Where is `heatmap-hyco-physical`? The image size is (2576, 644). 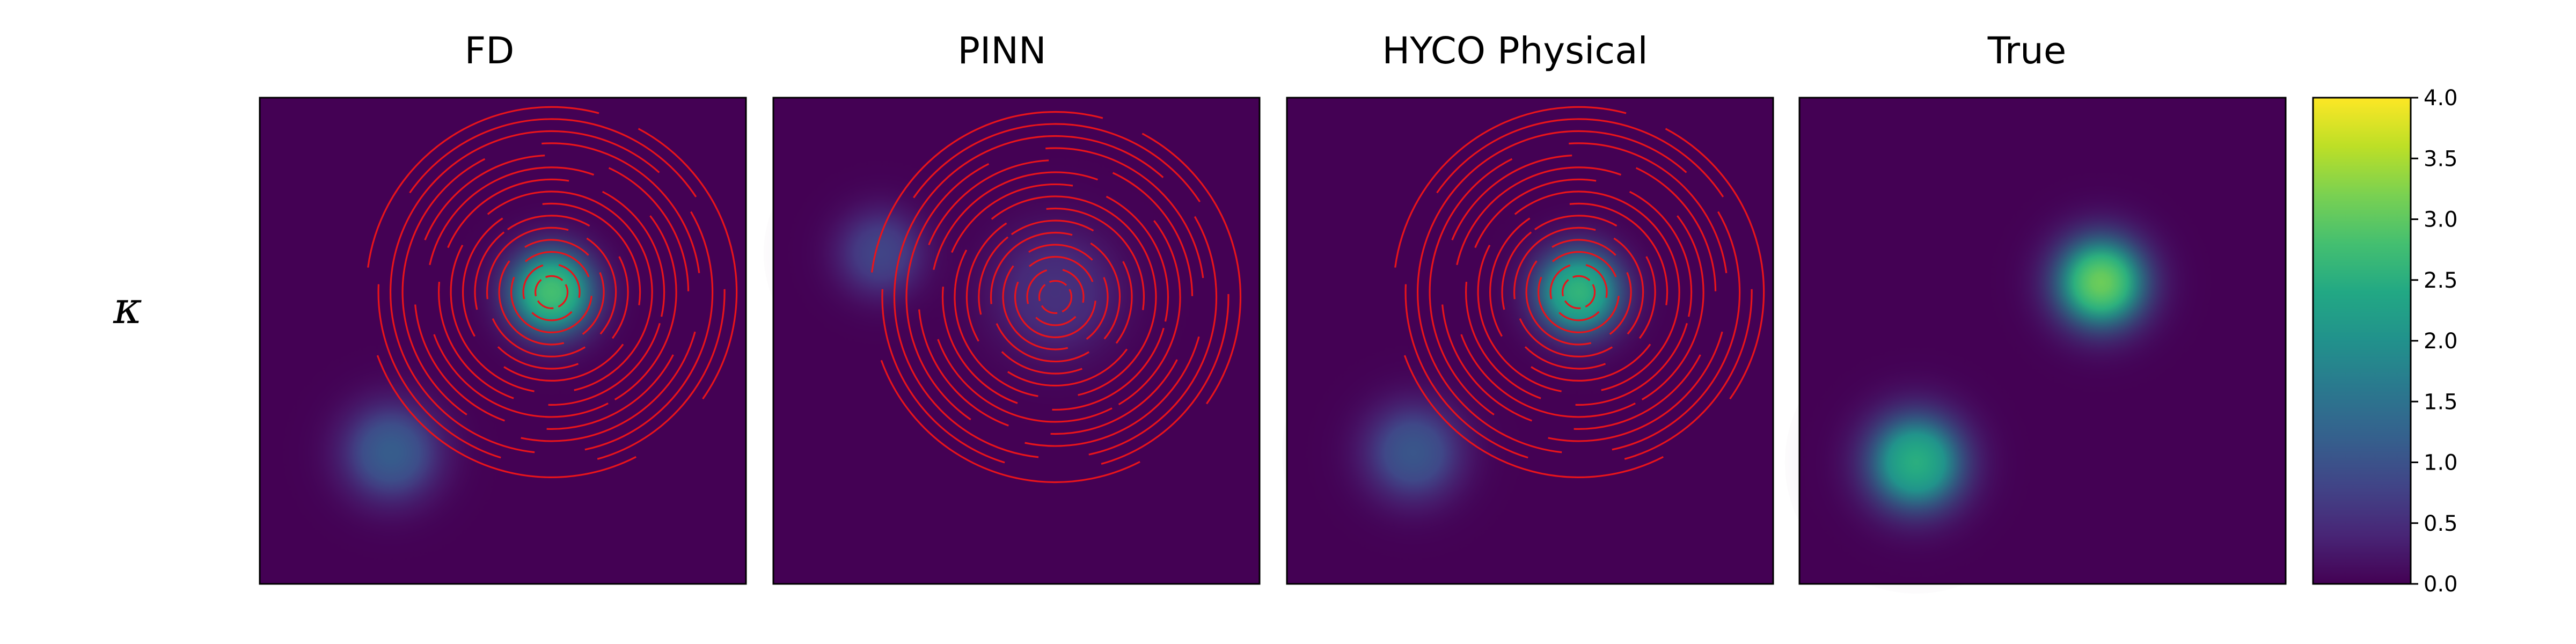
heatmap-hyco-physical is located at coordinates (1527, 341).